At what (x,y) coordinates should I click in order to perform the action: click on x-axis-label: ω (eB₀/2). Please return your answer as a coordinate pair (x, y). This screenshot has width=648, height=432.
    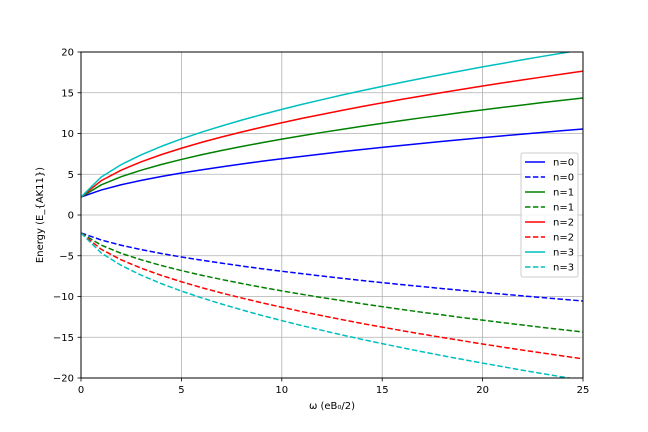
    Looking at the image, I should click on (332, 406).